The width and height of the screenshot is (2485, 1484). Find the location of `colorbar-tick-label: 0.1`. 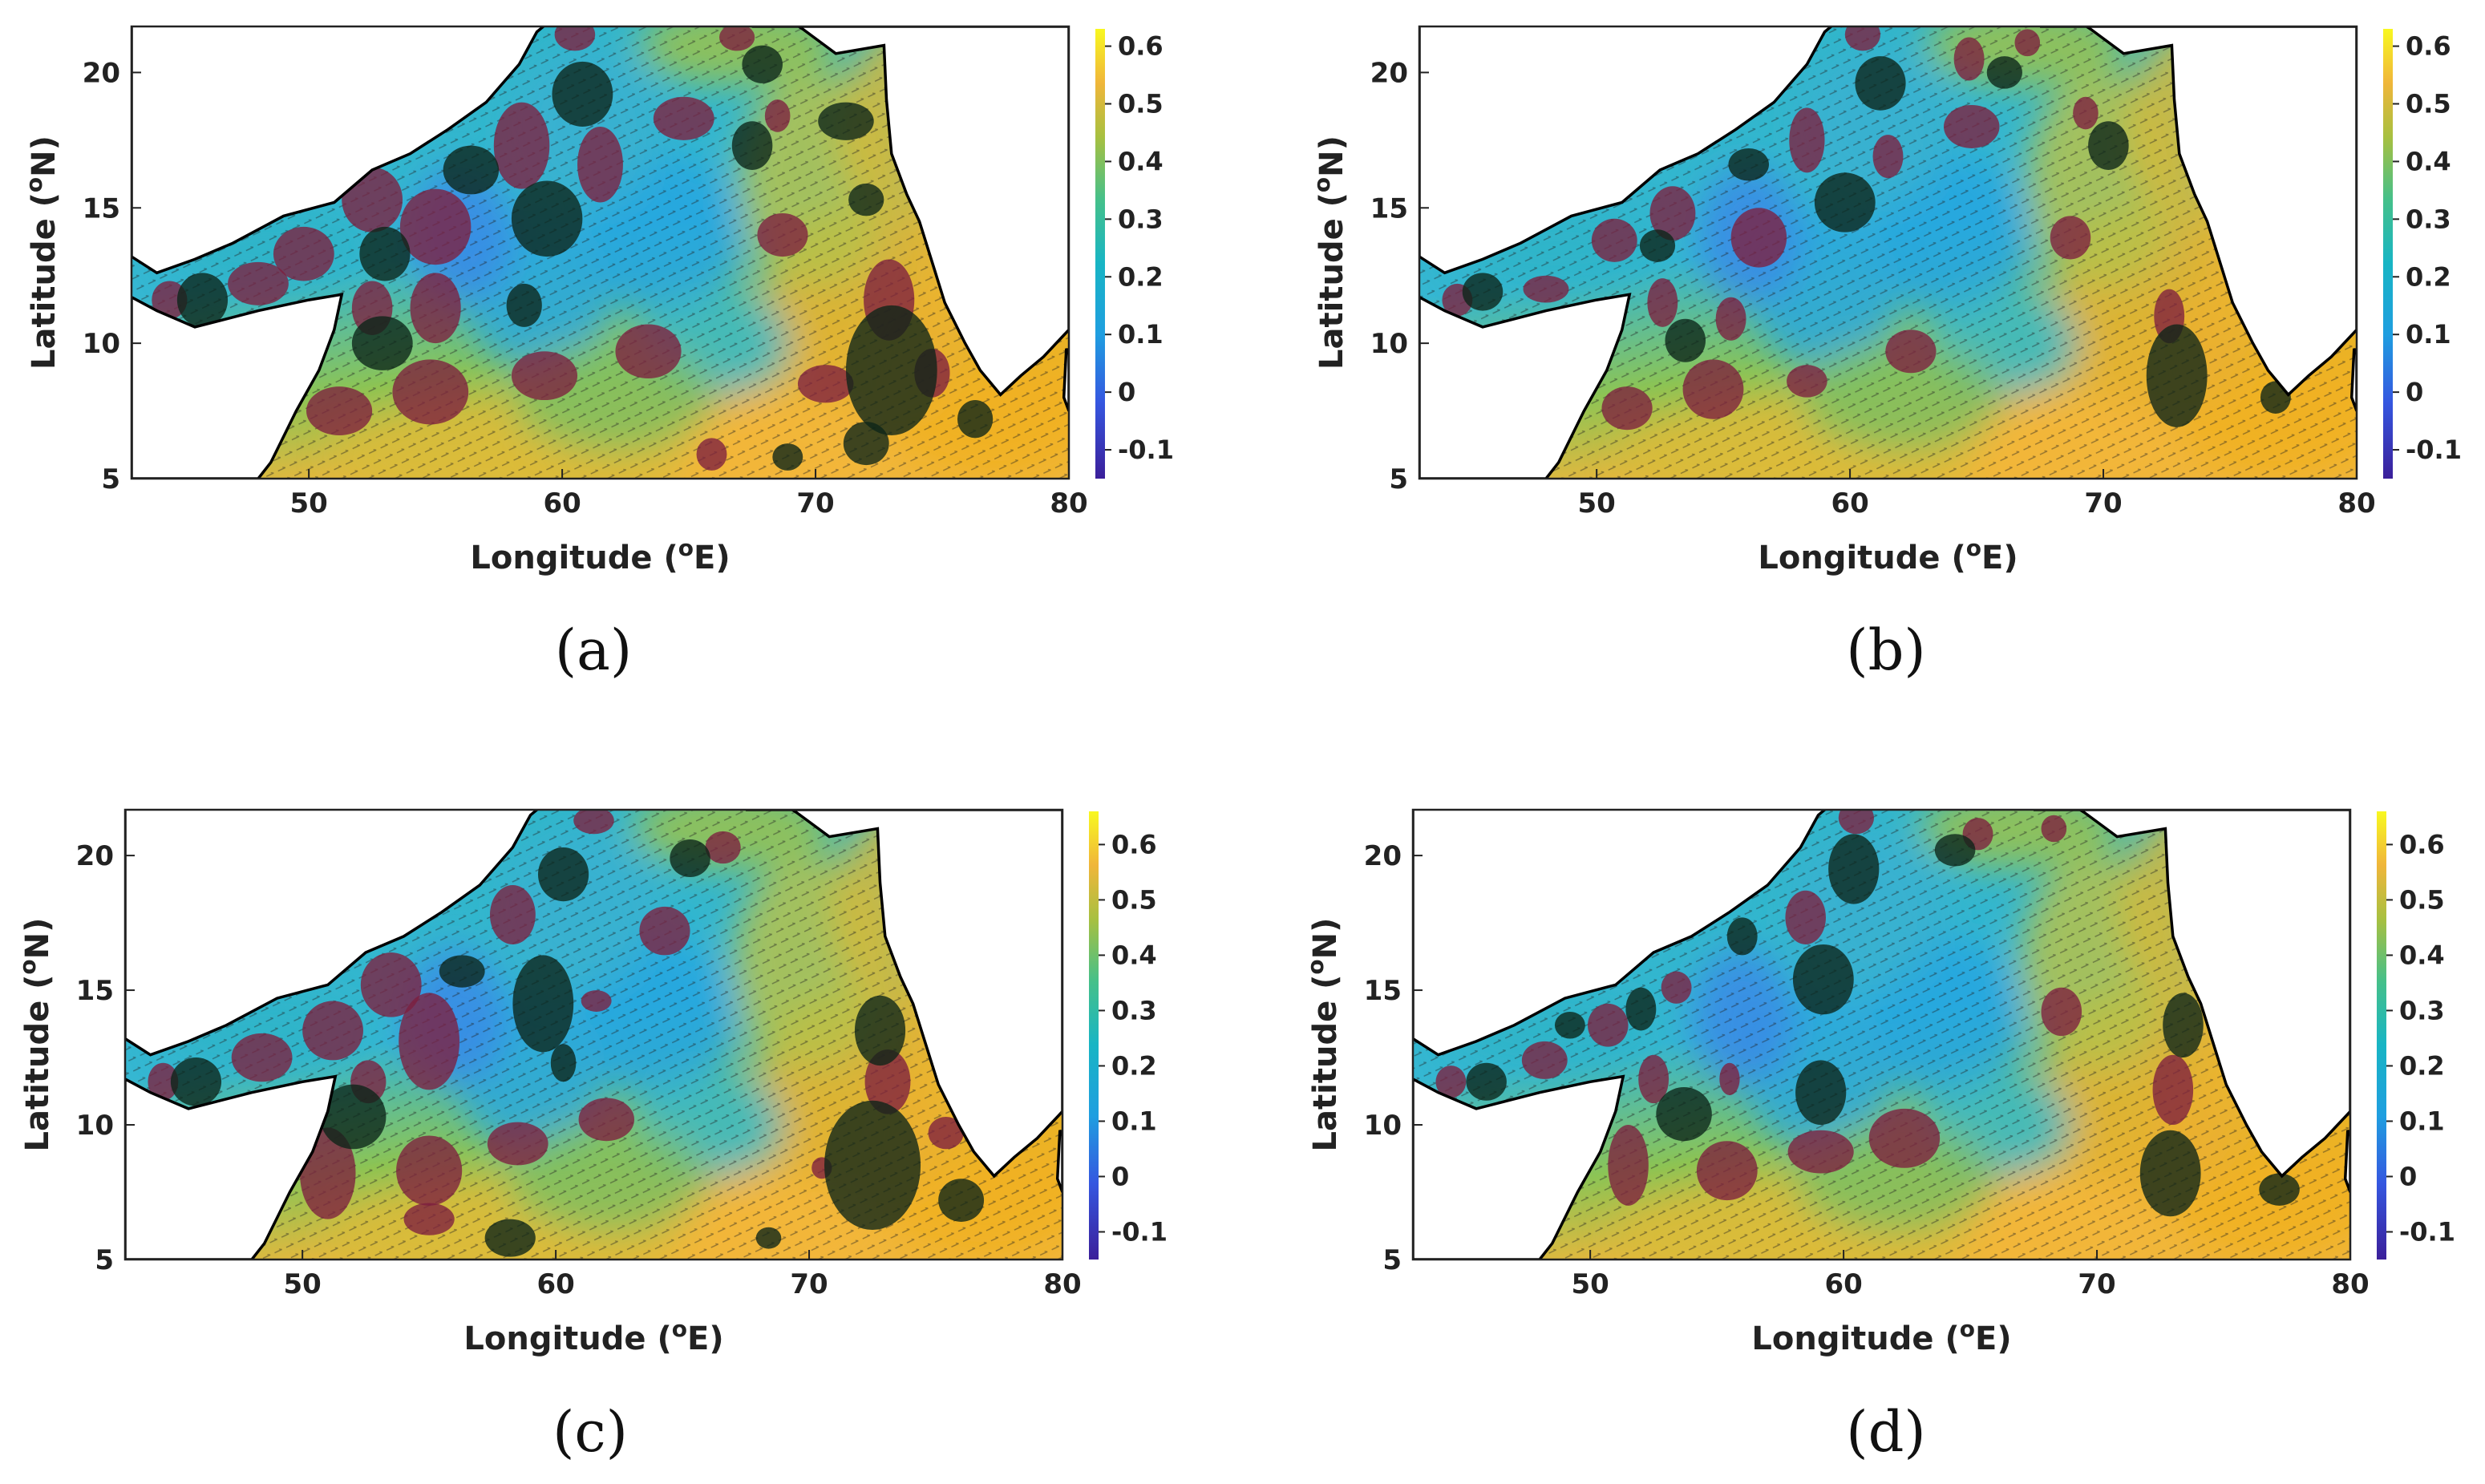

colorbar-tick-label: 0.1 is located at coordinates (2422, 1121).